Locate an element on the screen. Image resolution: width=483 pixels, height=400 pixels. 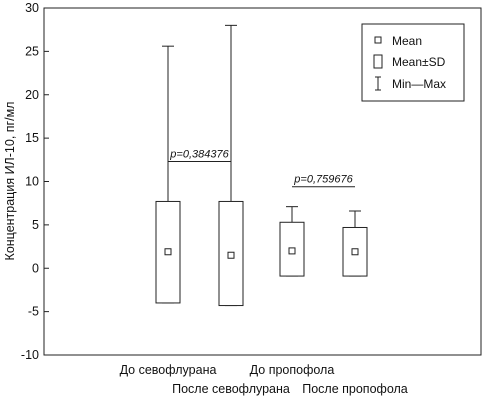
comparison-p-value: p=0,384376 is located at coordinates (199, 155).